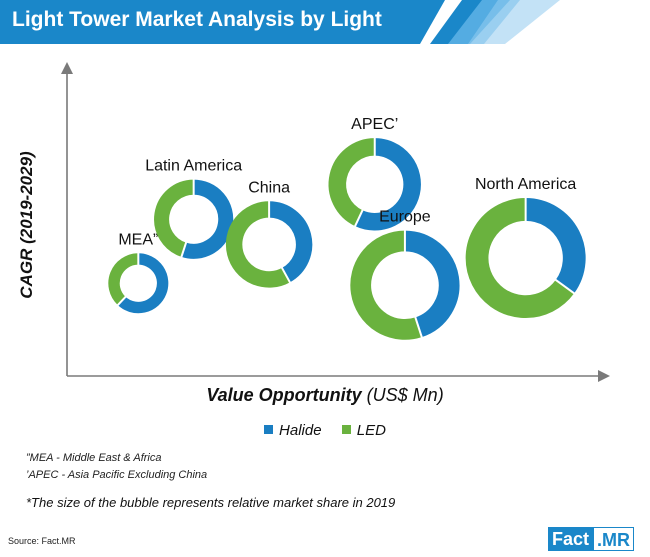 This screenshot has height=557, width=650. What do you see at coordinates (374, 124) in the screenshot?
I see `bubble-label-apec: APEC’` at bounding box center [374, 124].